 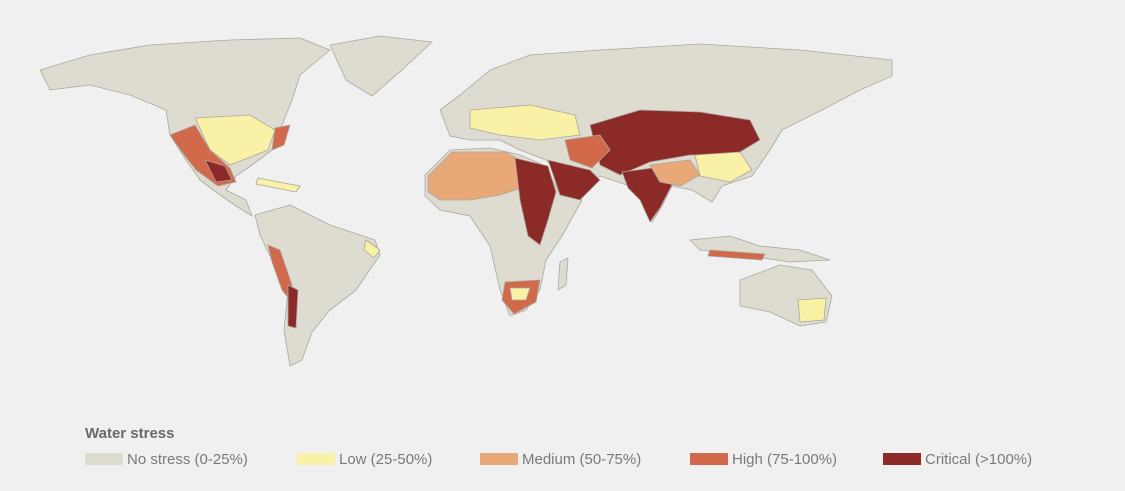 What do you see at coordinates (784, 459) in the screenshot?
I see `legend-label: High (75-100%)` at bounding box center [784, 459].